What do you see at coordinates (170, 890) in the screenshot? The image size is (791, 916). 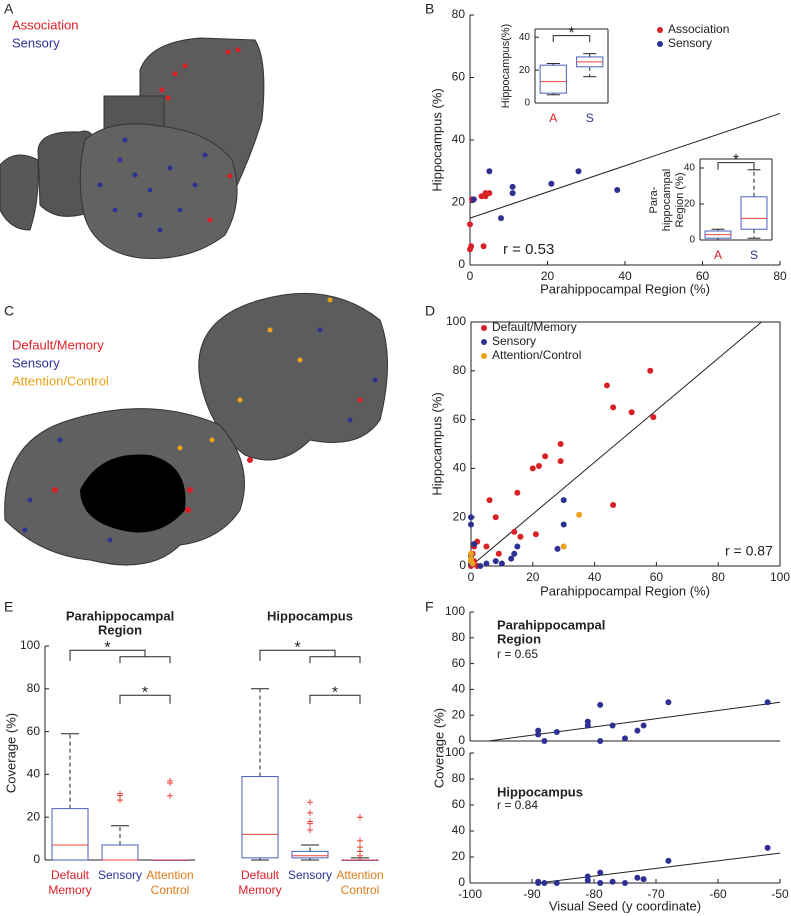 I see `x-tick-label: Control` at bounding box center [170, 890].